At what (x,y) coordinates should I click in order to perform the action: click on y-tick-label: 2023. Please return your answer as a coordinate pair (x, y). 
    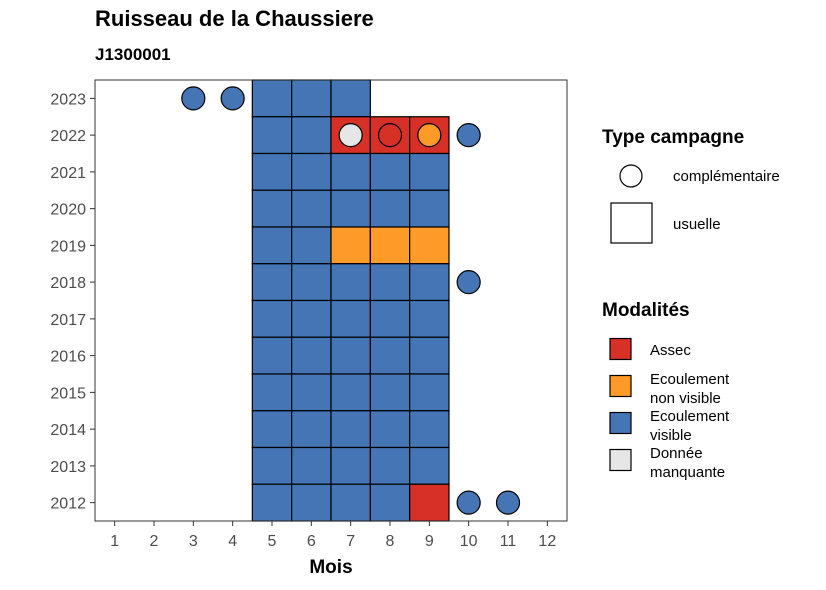
    Looking at the image, I should click on (68, 99).